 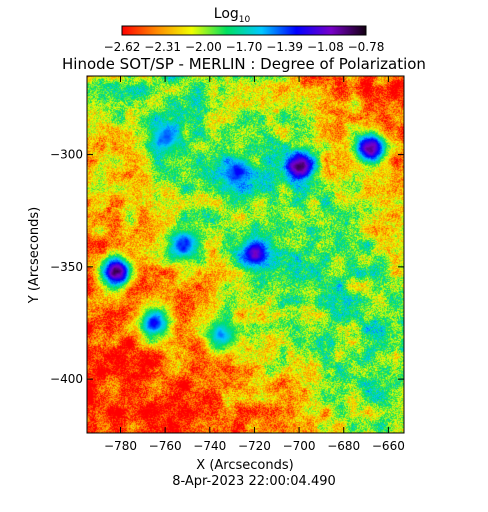 What do you see at coordinates (162, 47) in the screenshot?
I see `colorbar-tick-label: −2.31` at bounding box center [162, 47].